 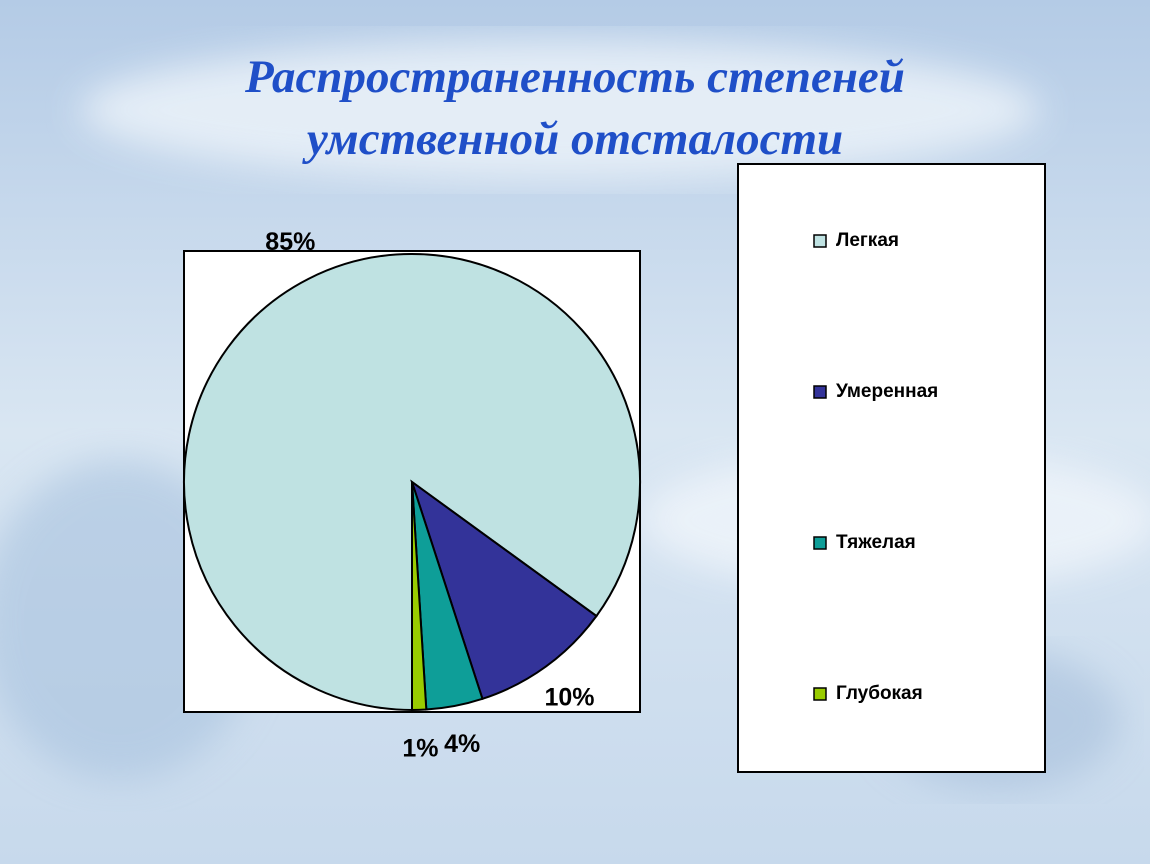 What do you see at coordinates (462, 744) in the screenshot?
I see `data-label: 4%` at bounding box center [462, 744].